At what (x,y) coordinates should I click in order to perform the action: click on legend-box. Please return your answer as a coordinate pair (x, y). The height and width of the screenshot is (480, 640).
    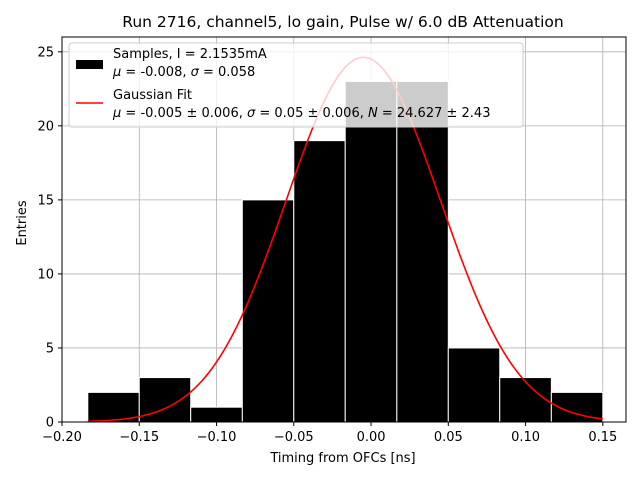
    Looking at the image, I should click on (296, 85).